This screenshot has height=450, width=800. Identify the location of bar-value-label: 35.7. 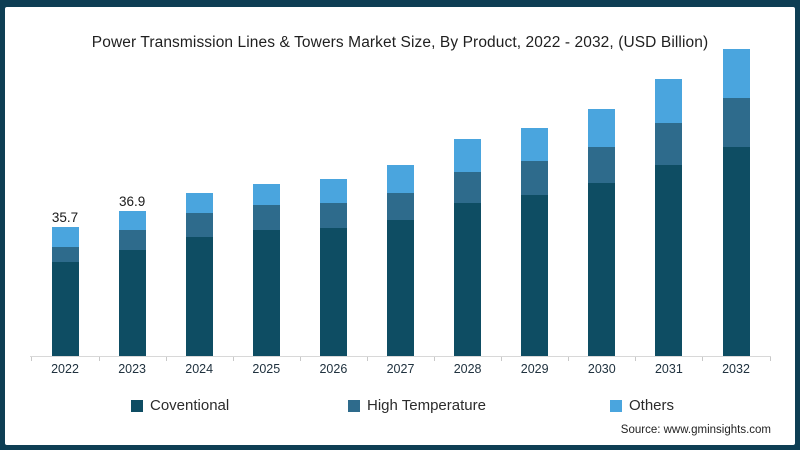
(65, 217).